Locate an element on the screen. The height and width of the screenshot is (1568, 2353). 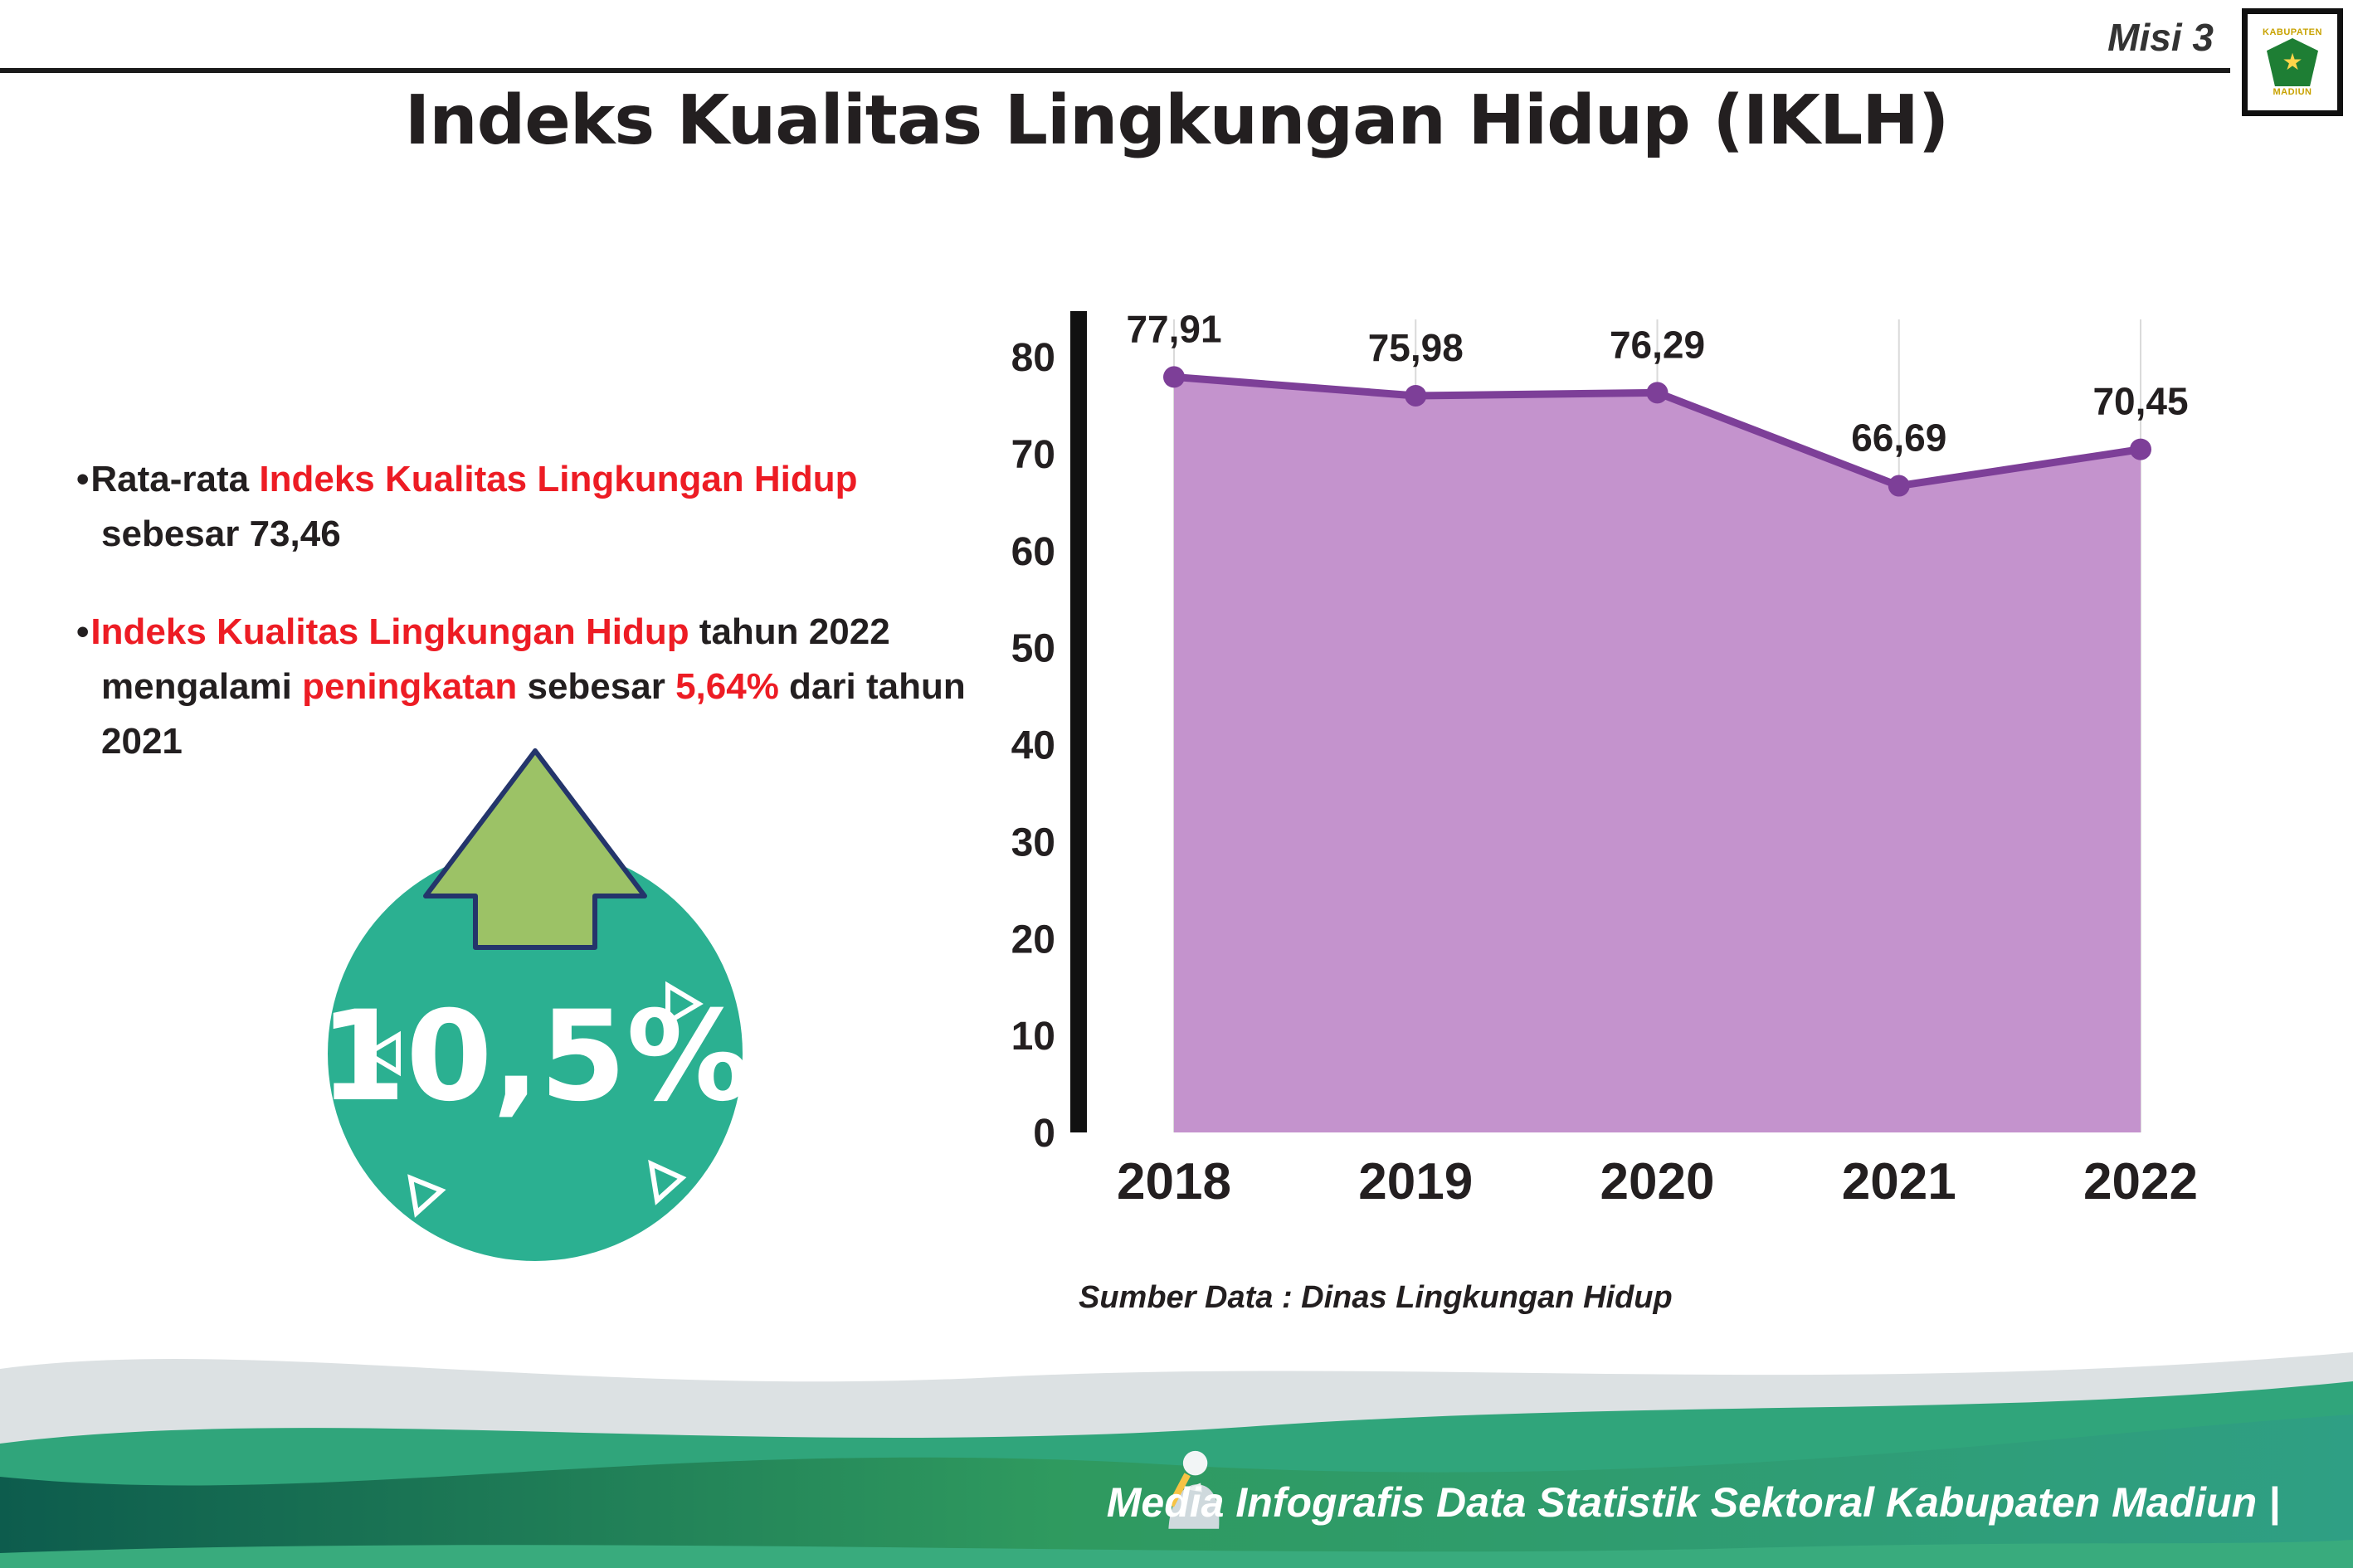
value-label: 76,29 is located at coordinates (1657, 344).